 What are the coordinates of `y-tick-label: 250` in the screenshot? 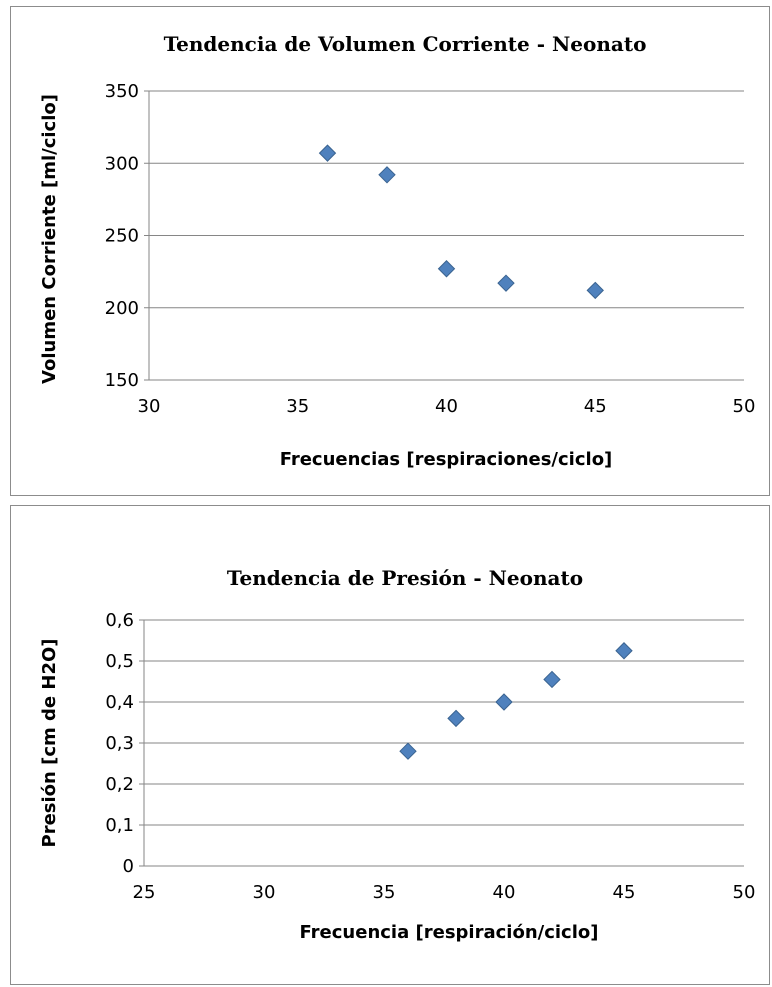 It's located at (122, 236).